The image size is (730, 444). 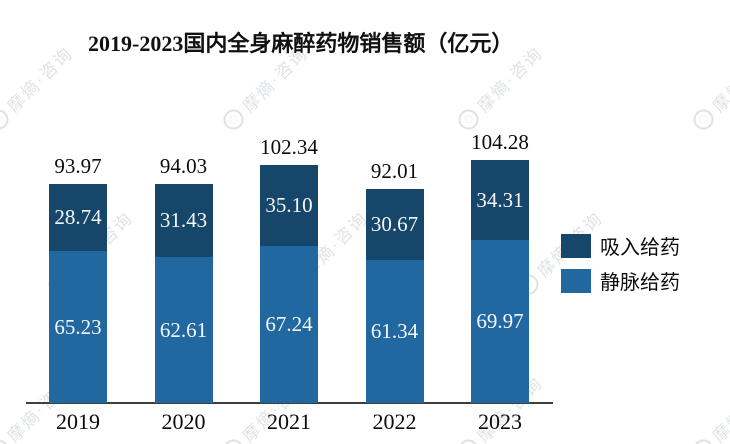 What do you see at coordinates (640, 283) in the screenshot?
I see `legend-label: 静脉给药` at bounding box center [640, 283].